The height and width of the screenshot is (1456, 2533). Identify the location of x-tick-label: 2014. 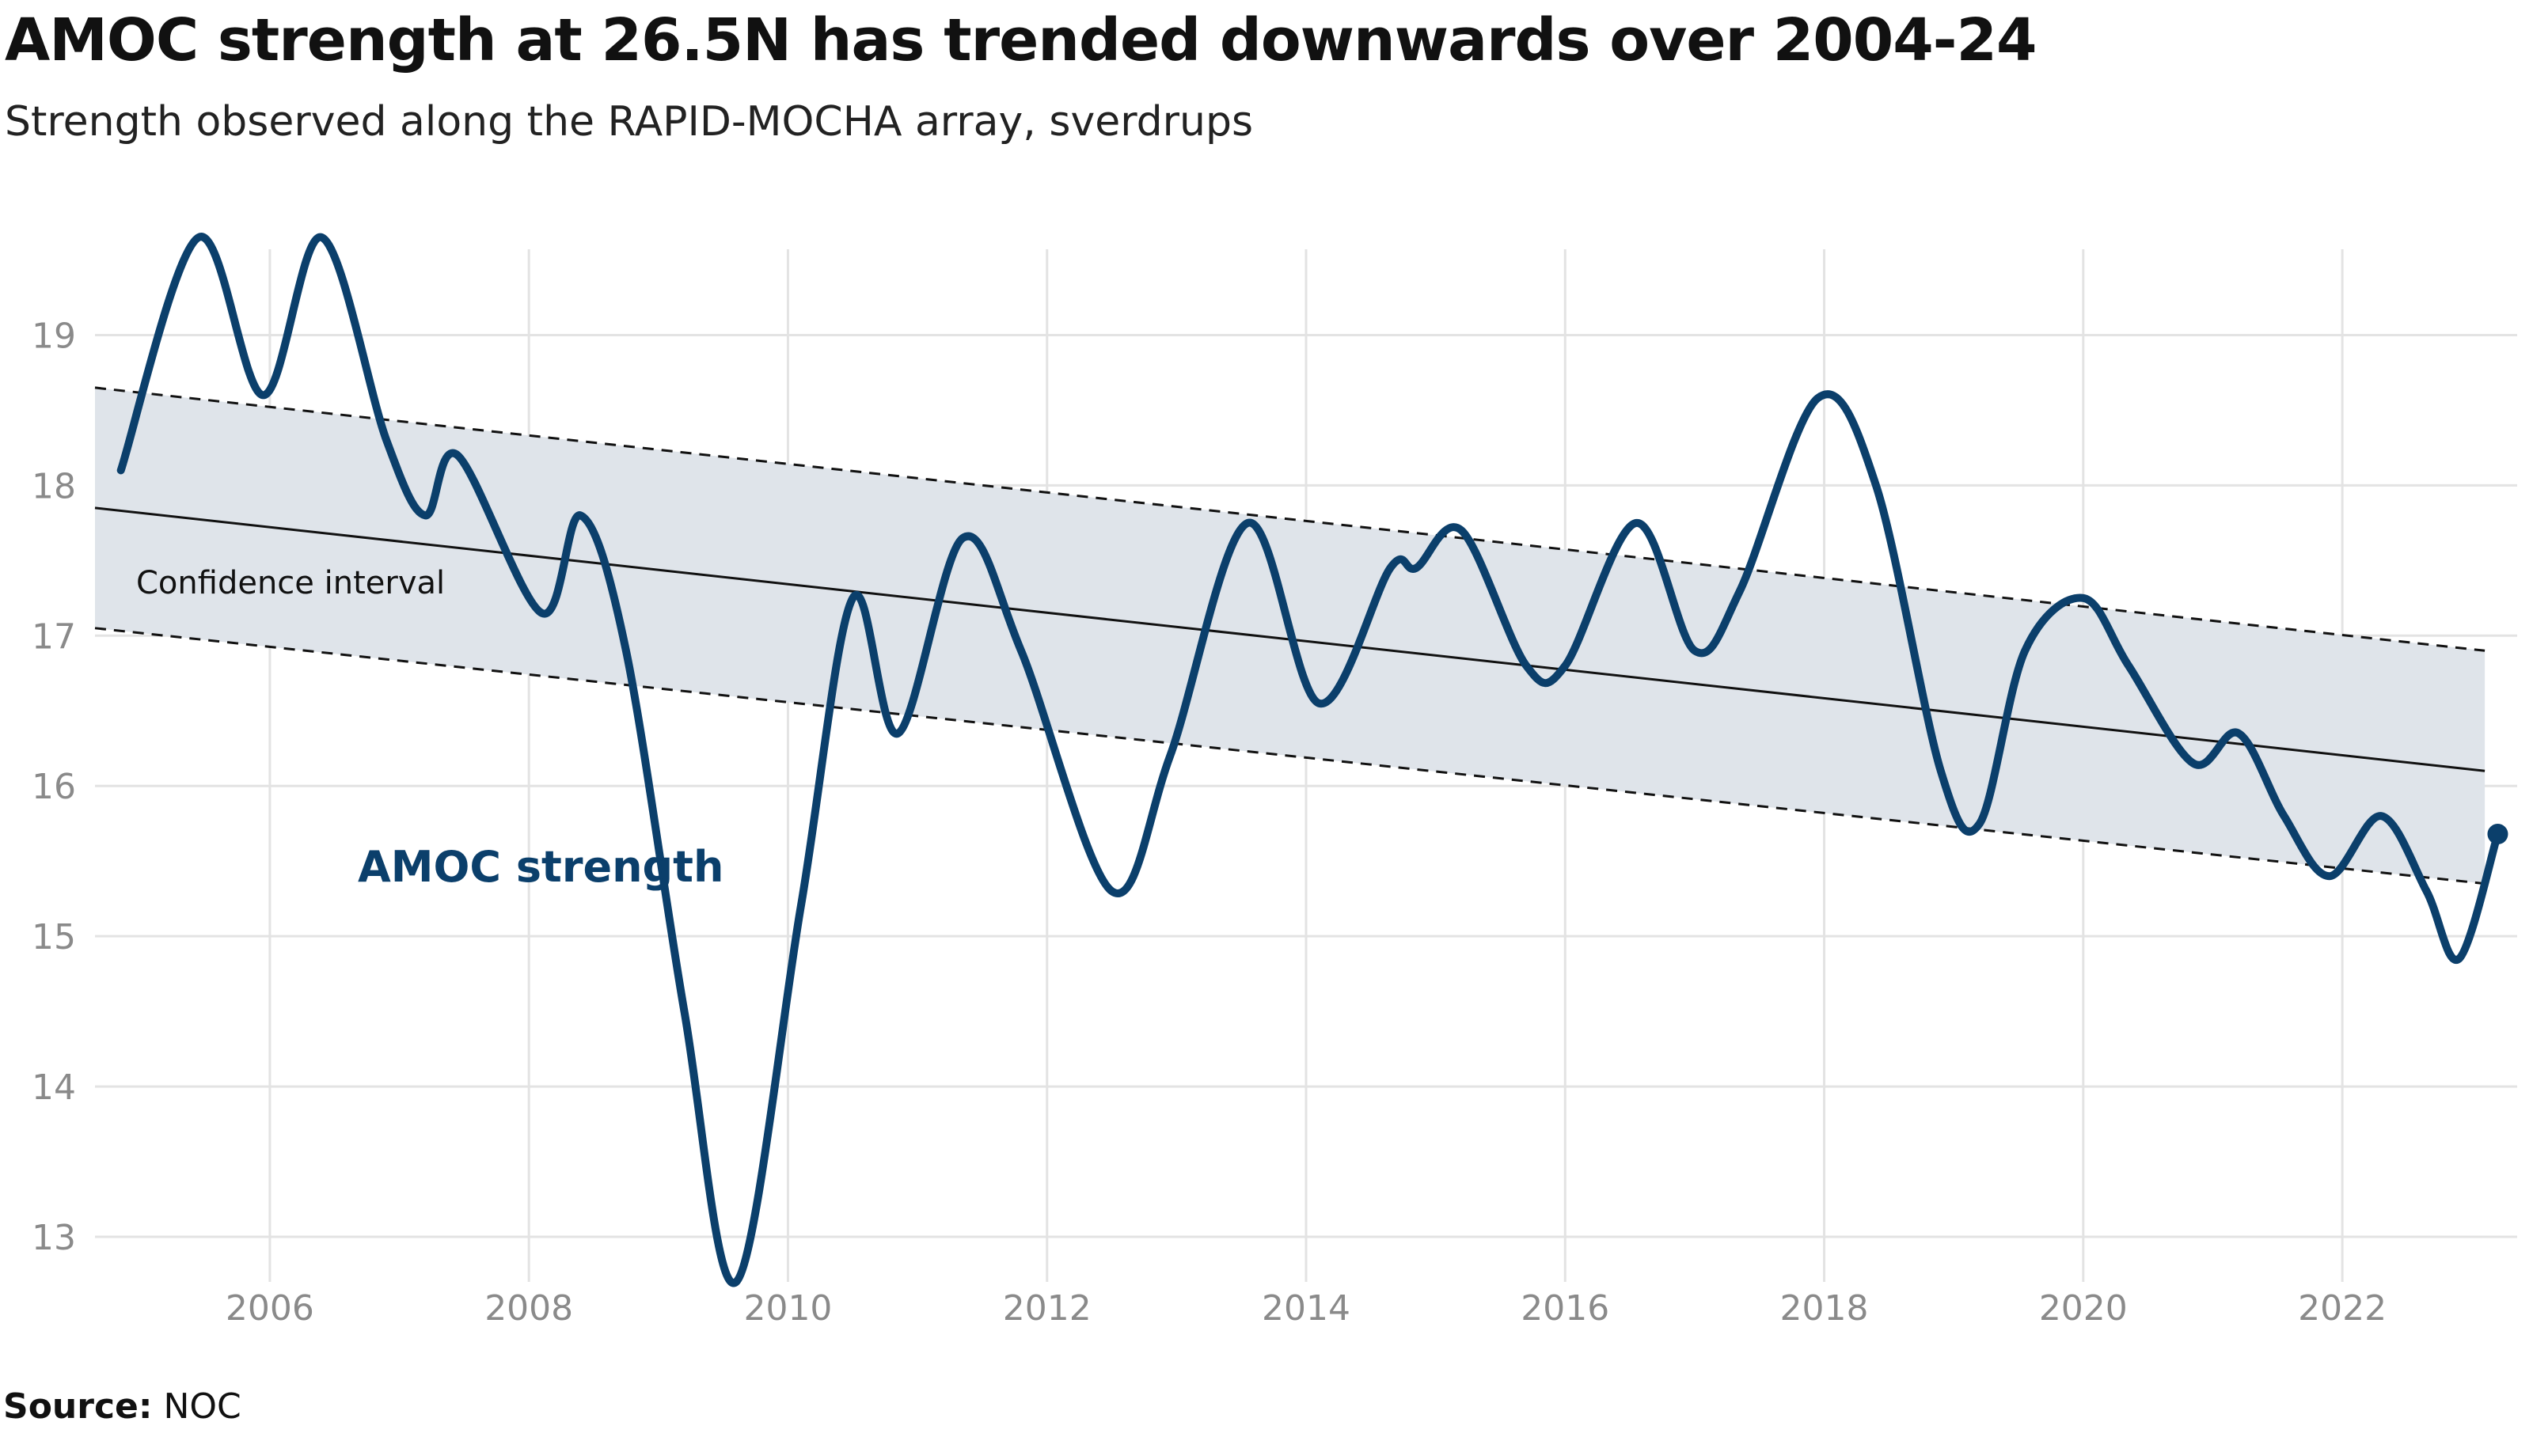
(1306, 1308).